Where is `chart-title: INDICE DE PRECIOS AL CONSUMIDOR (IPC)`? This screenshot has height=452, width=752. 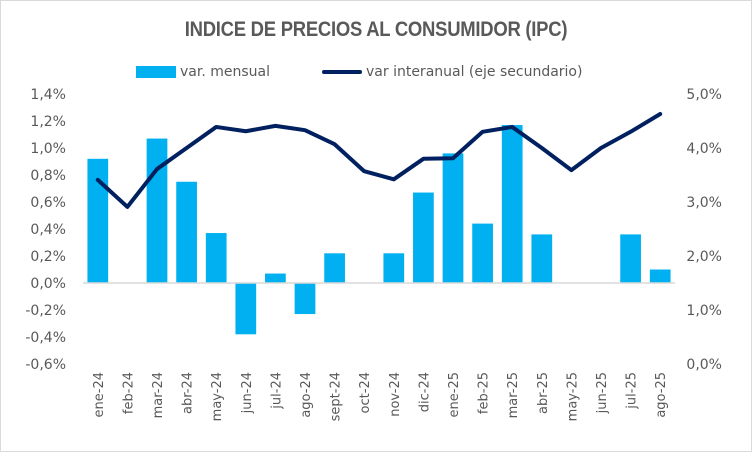
chart-title: INDICE DE PRECIOS AL CONSUMIDOR (IPC) is located at coordinates (376, 29).